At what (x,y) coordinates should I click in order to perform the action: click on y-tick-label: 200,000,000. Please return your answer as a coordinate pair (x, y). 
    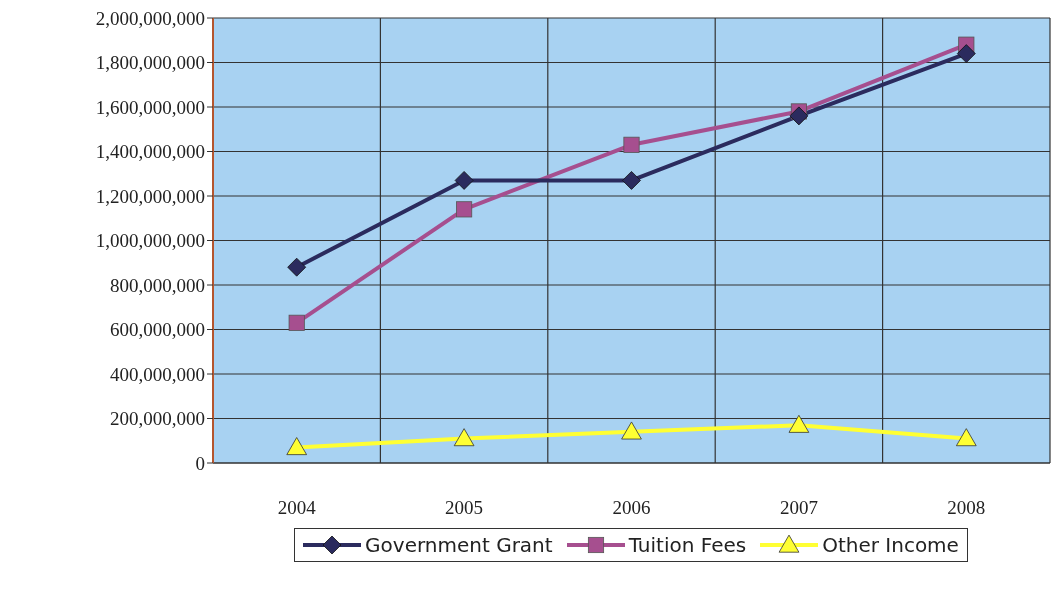
    Looking at the image, I should click on (157, 419).